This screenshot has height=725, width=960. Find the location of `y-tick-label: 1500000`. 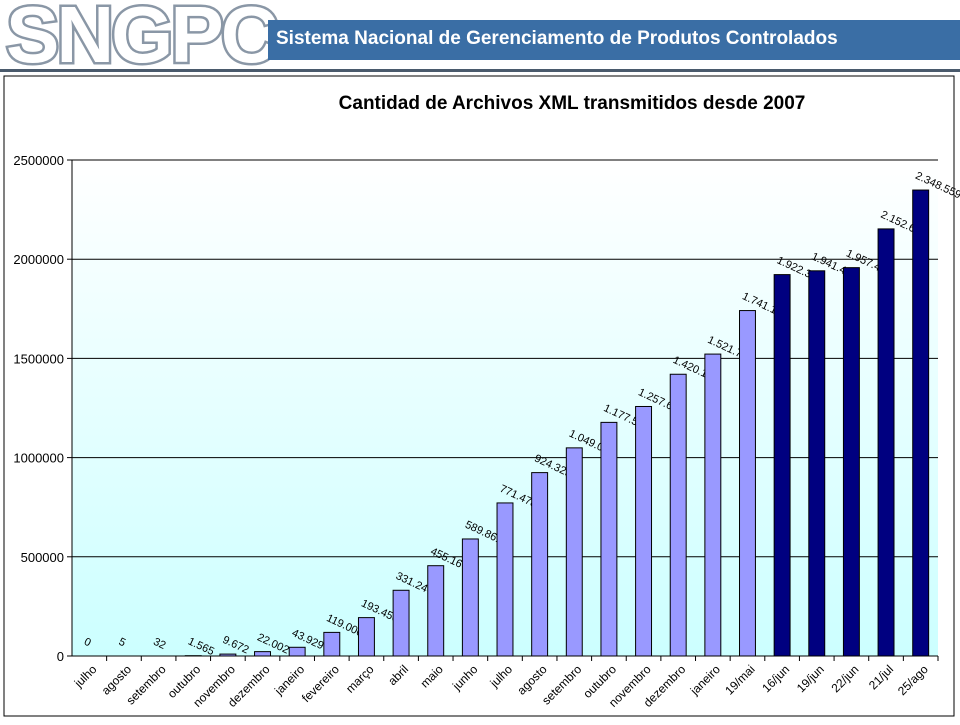

y-tick-label: 1500000 is located at coordinates (38, 358).